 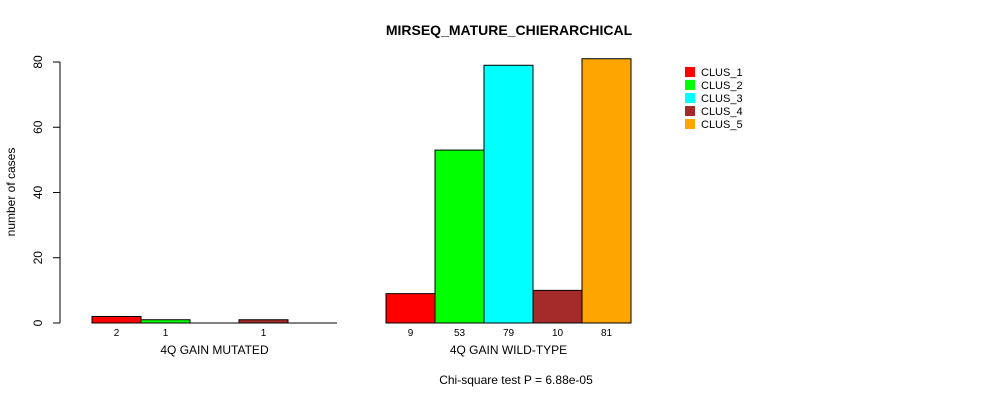 What do you see at coordinates (558, 333) in the screenshot?
I see `bar-value-label: 10` at bounding box center [558, 333].